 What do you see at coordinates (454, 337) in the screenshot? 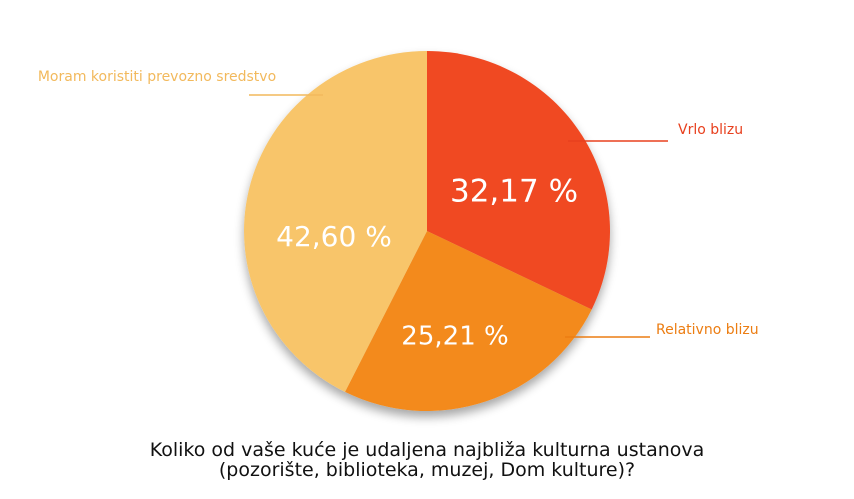
I see `pie-value-label-2: 25,21 %` at bounding box center [454, 337].